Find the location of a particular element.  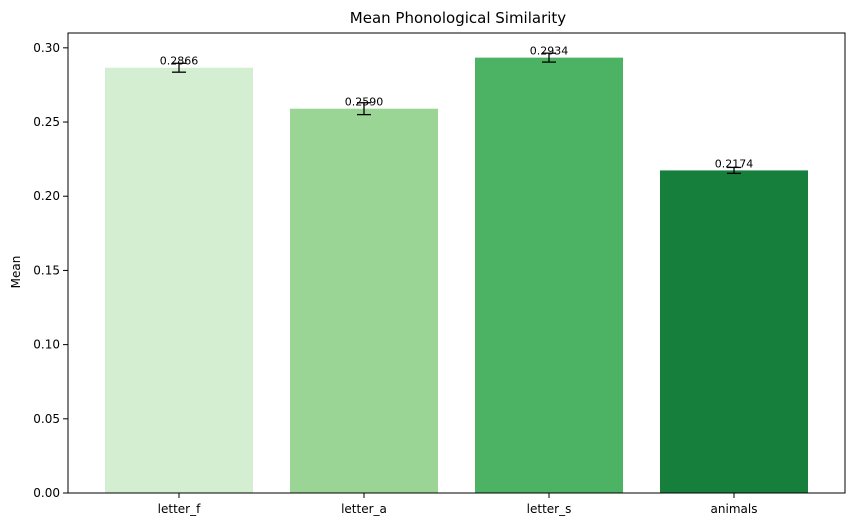

y-tick-label-6: 0.30 is located at coordinates (46, 48).